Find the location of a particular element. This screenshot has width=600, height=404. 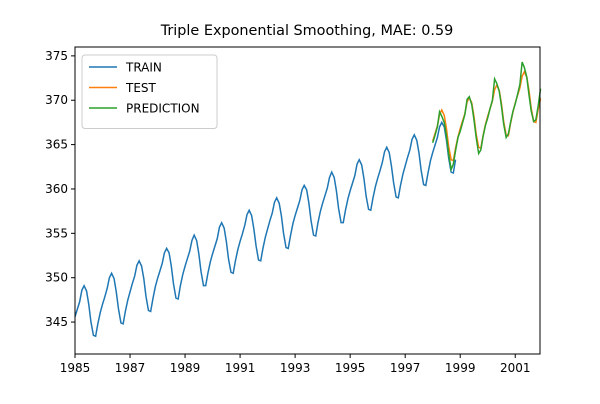

x-tick-label: 1985 is located at coordinates (75, 368).